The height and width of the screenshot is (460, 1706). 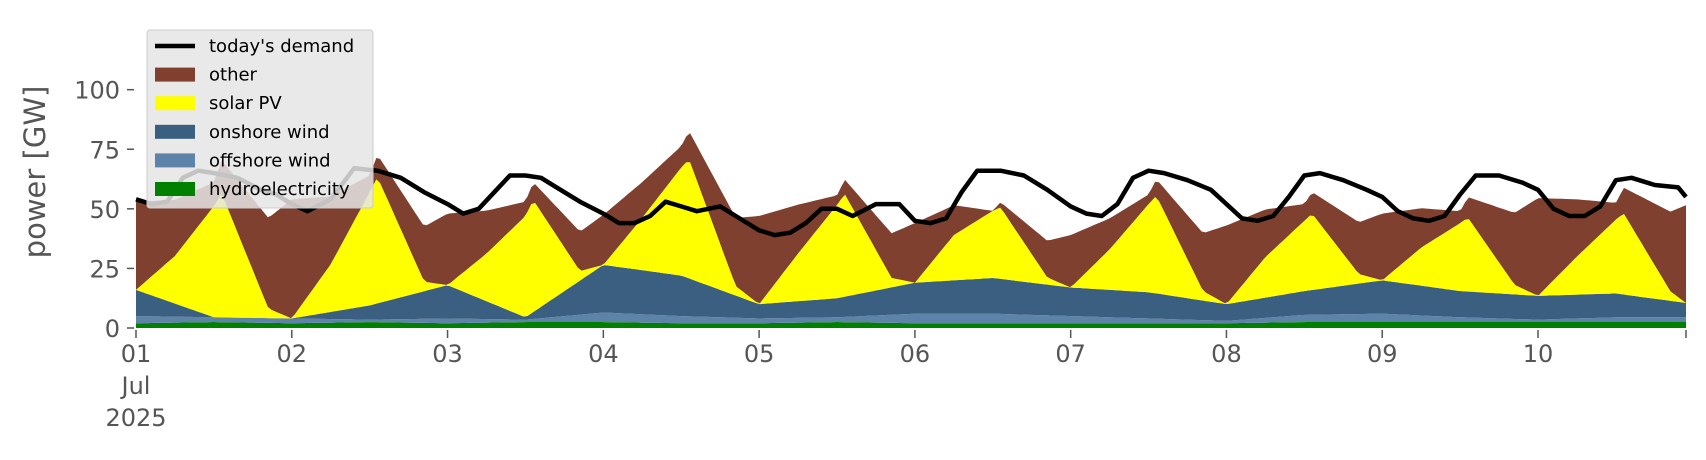 What do you see at coordinates (245, 103) in the screenshot?
I see `legend-label: solar PV` at bounding box center [245, 103].